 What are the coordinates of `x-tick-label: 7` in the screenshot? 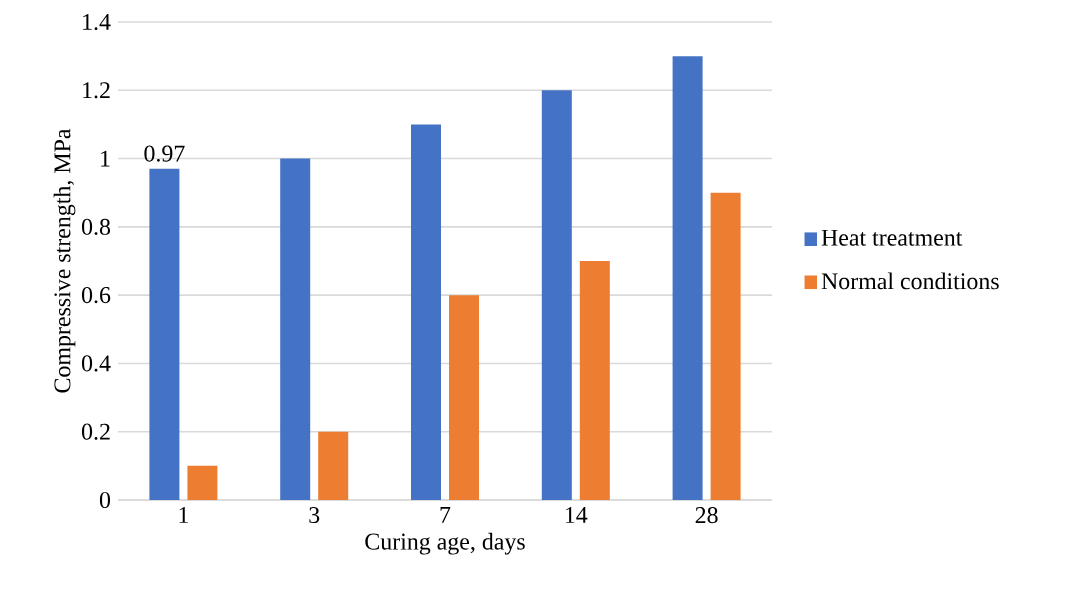 It's located at (445, 515).